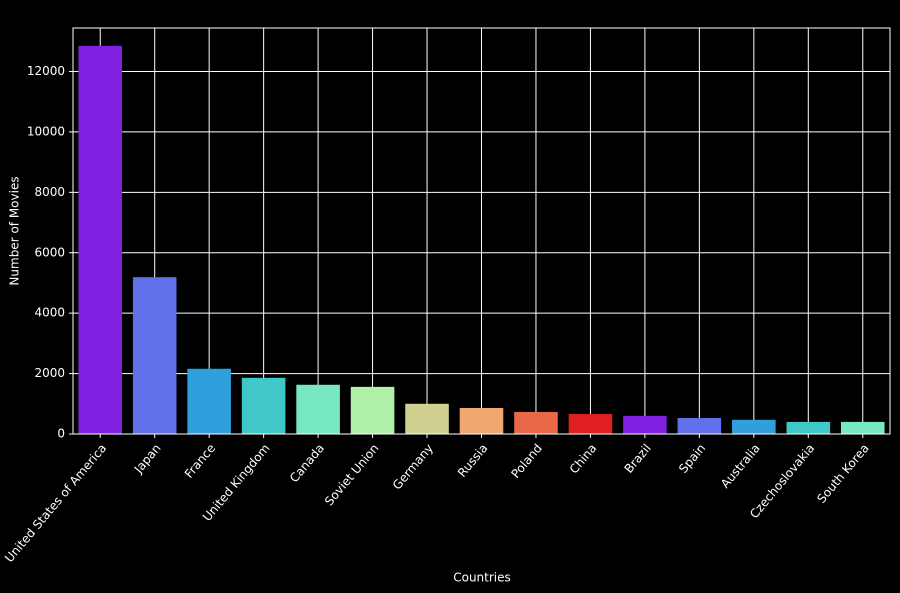 This screenshot has height=593, width=900. I want to click on y-tick-label: 4000, so click(49, 313).